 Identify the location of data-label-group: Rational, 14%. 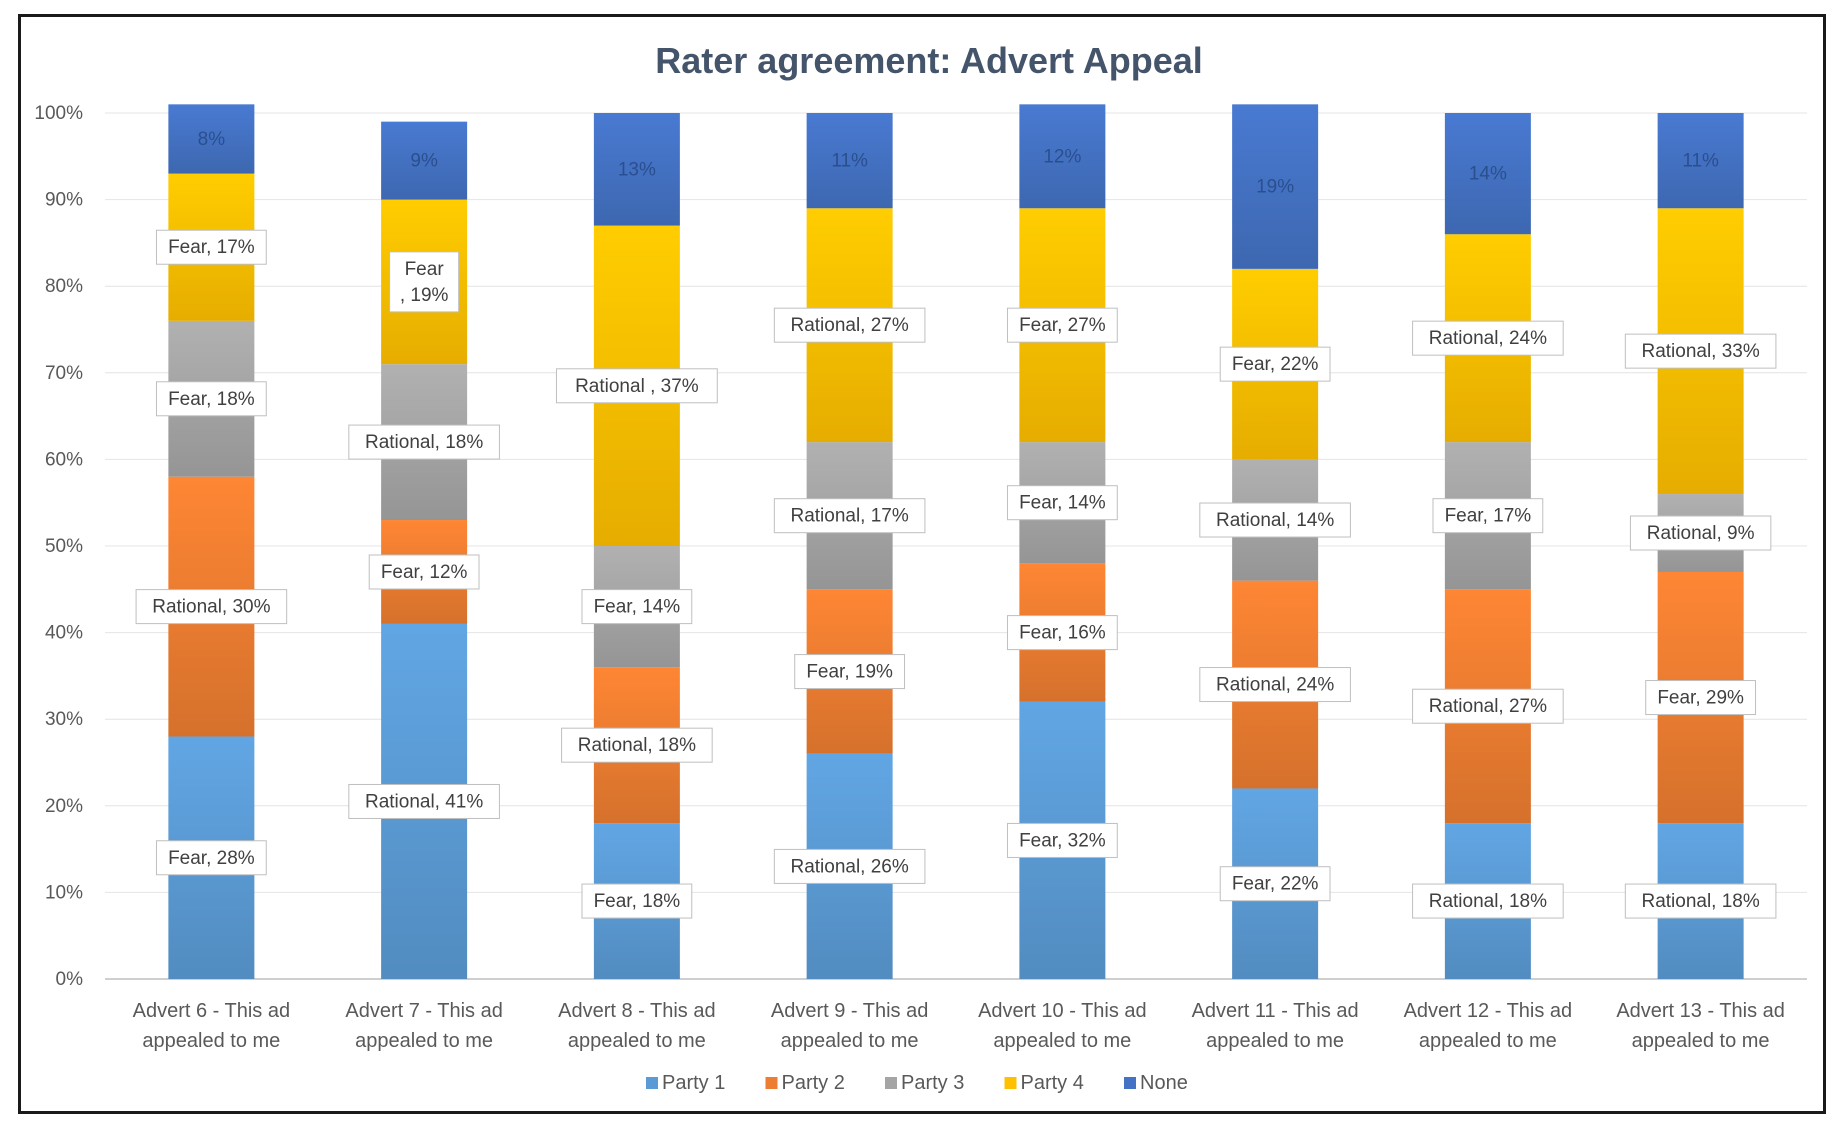
(1275, 520).